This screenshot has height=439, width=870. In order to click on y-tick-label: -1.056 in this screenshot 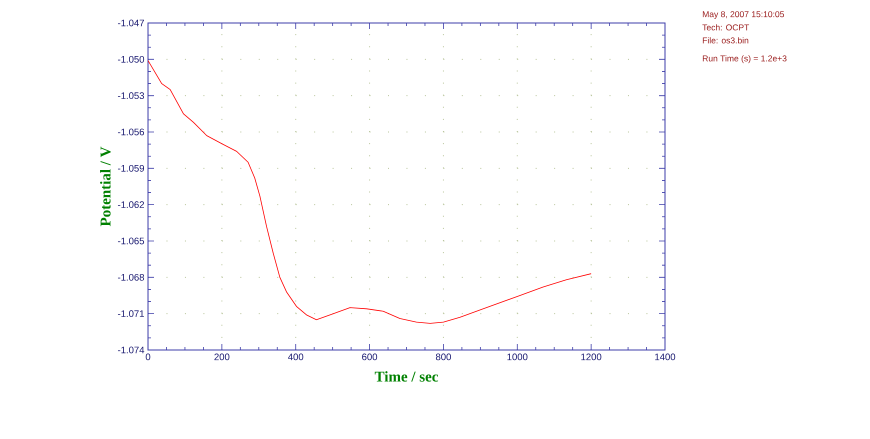, I will do `click(131, 132)`.